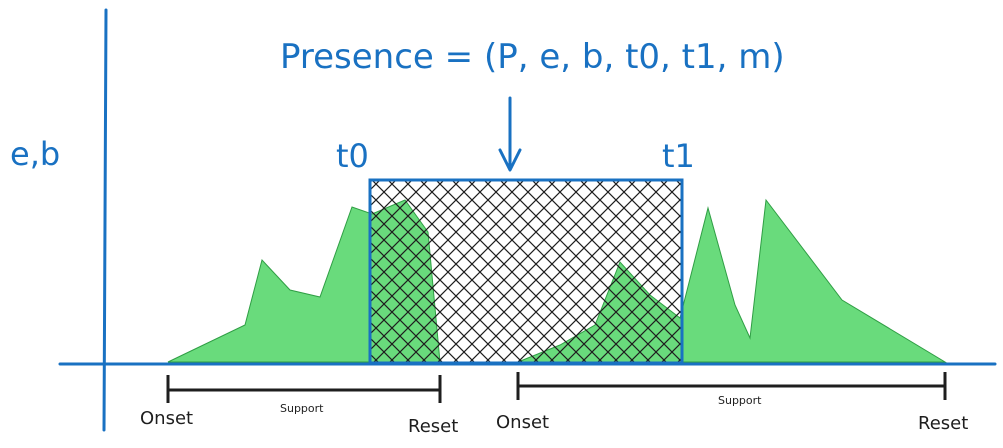  Describe the element at coordinates (731, 386) in the screenshot. I see `support-bracket-right` at that location.